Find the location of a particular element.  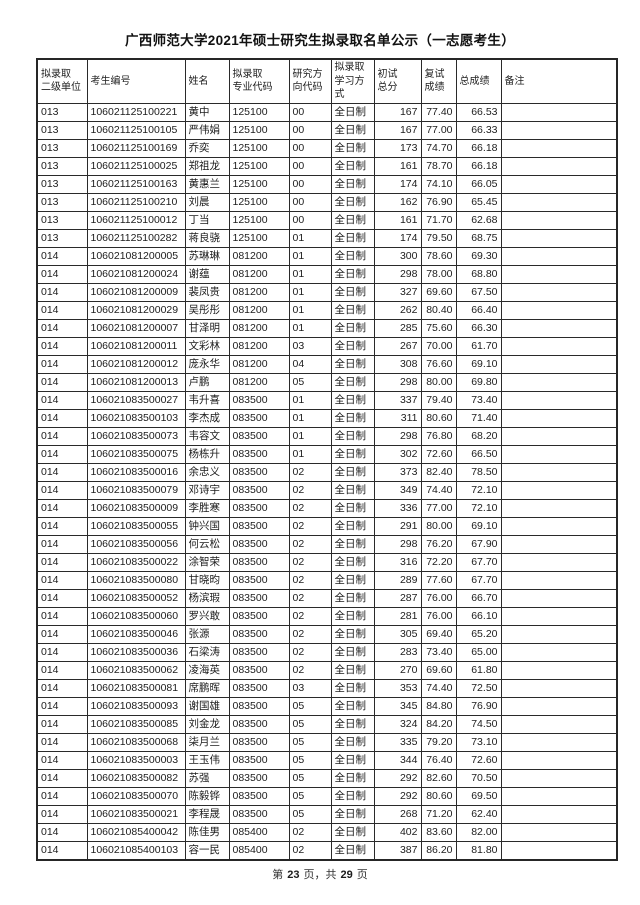

retest-score-cell: 69.60 is located at coordinates (438, 292).